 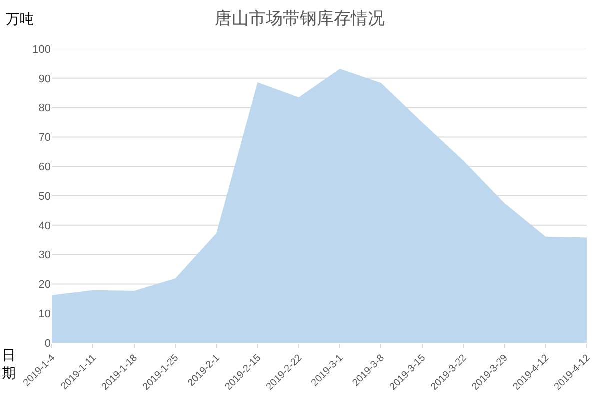 I want to click on y-tick-label: 70, so click(x=44, y=138).